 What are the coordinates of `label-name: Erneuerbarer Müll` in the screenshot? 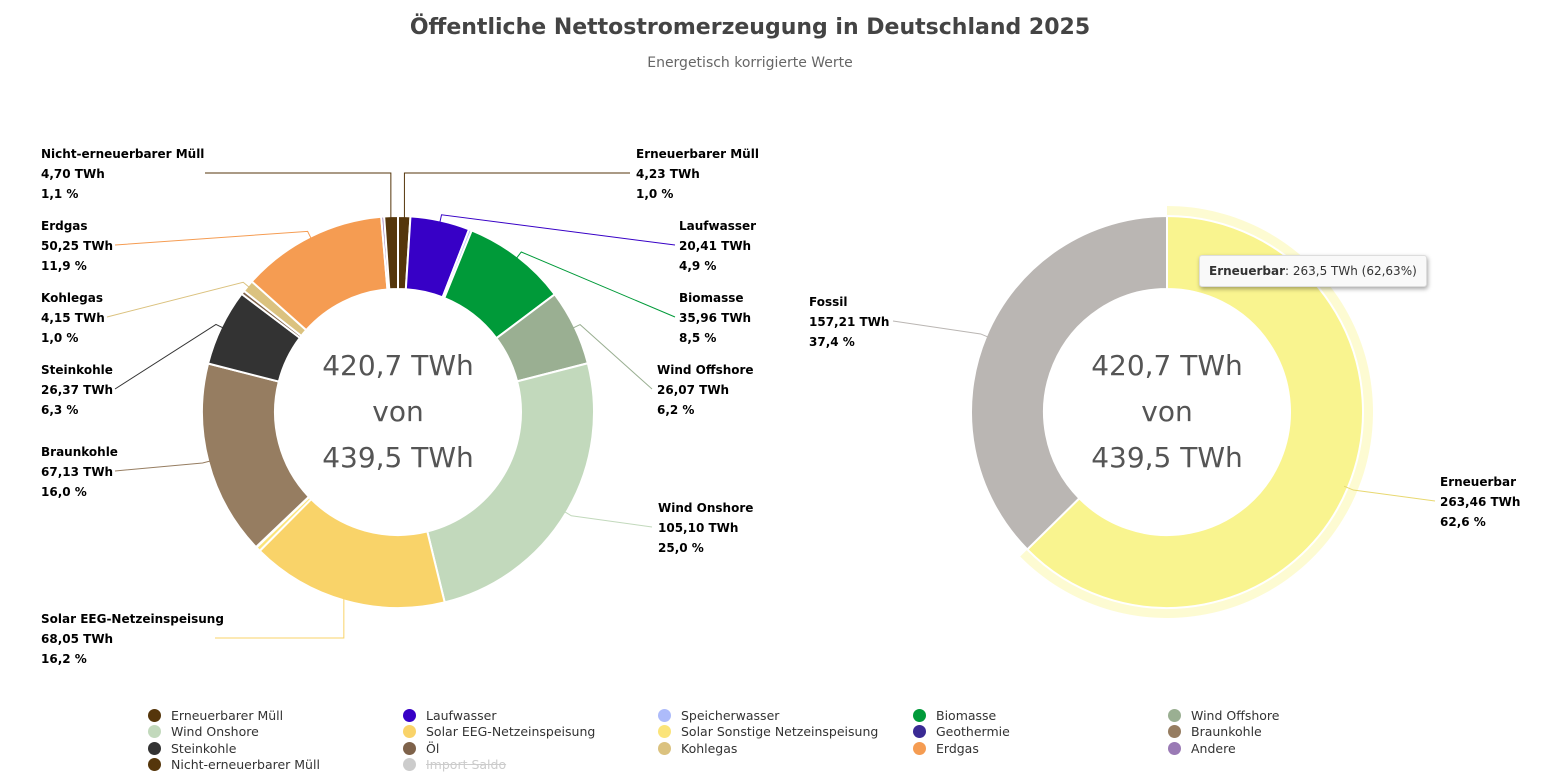 It's located at (697, 154).